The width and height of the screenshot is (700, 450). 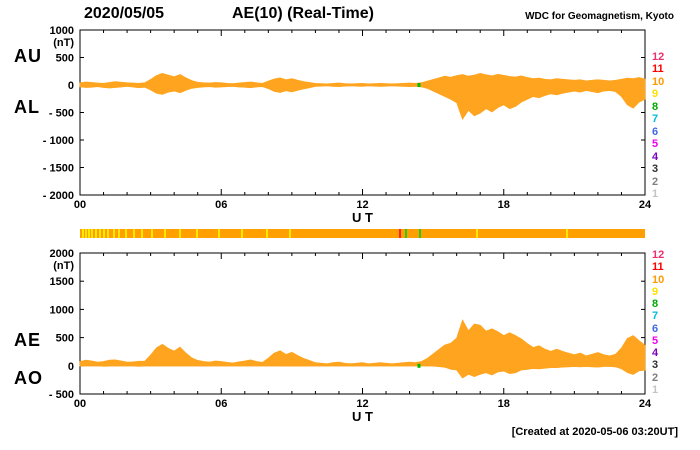 I want to click on ao-axis-label: AO, so click(x=28, y=378).